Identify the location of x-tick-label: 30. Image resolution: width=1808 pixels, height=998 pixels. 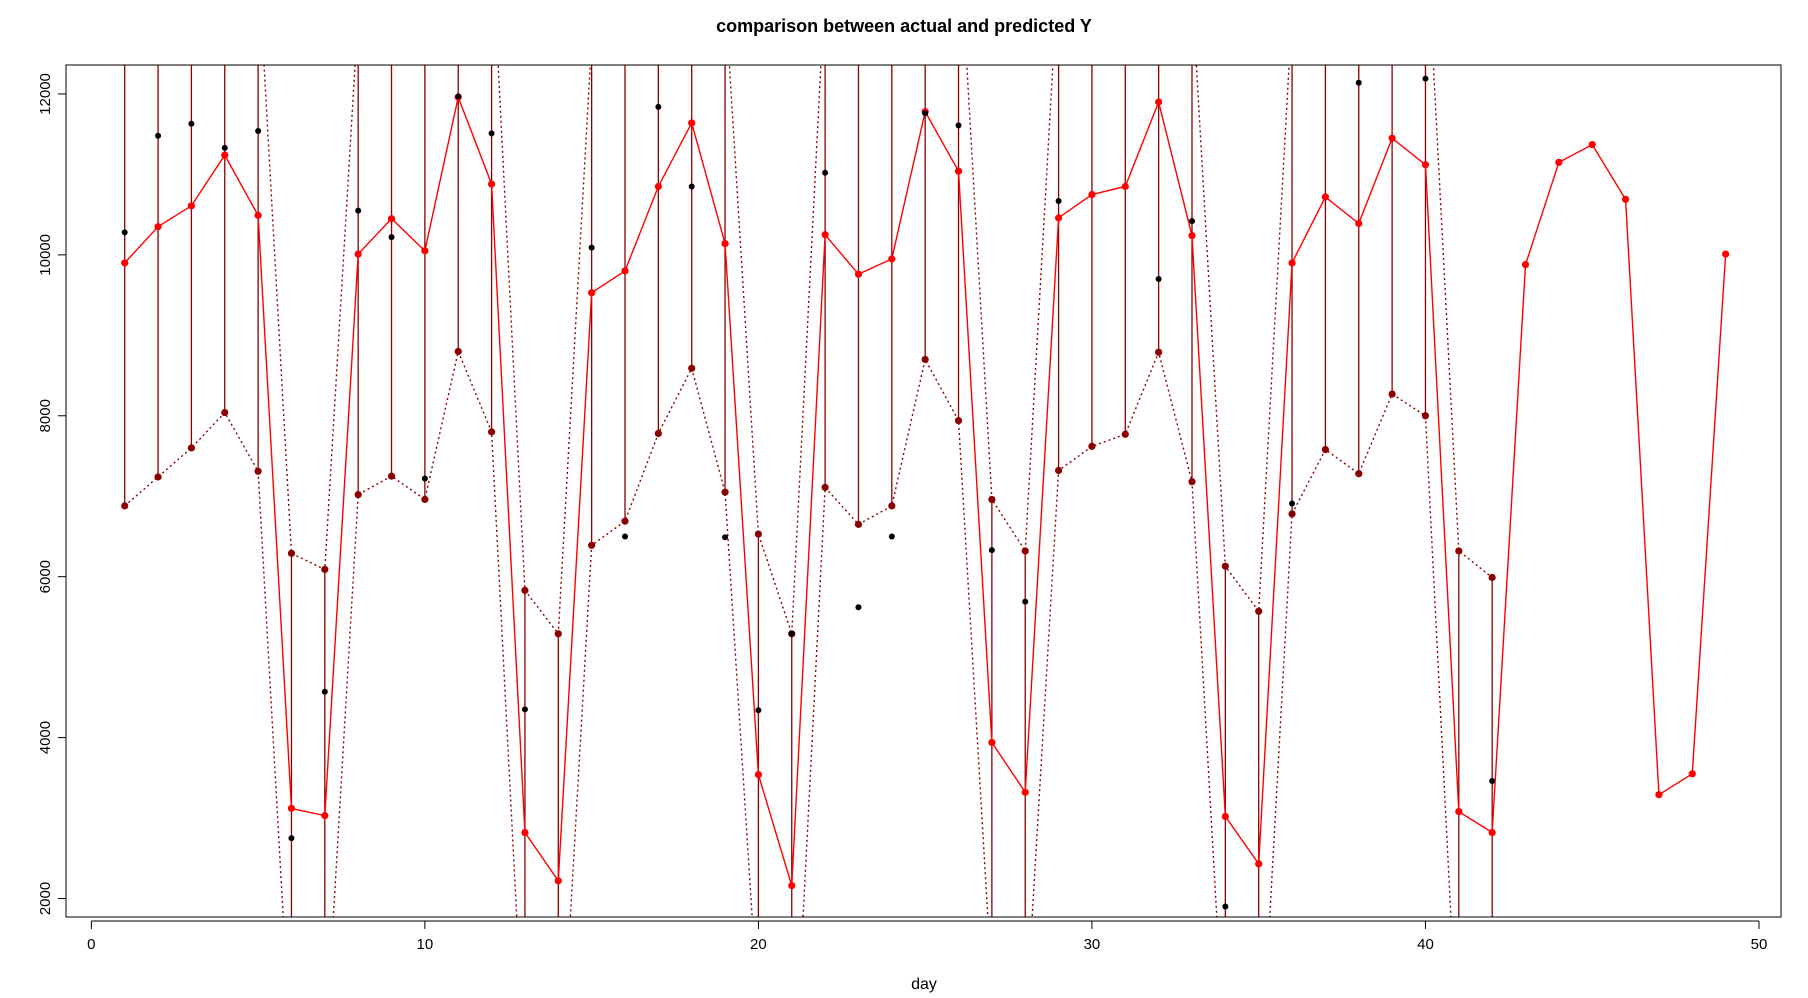
(1092, 944).